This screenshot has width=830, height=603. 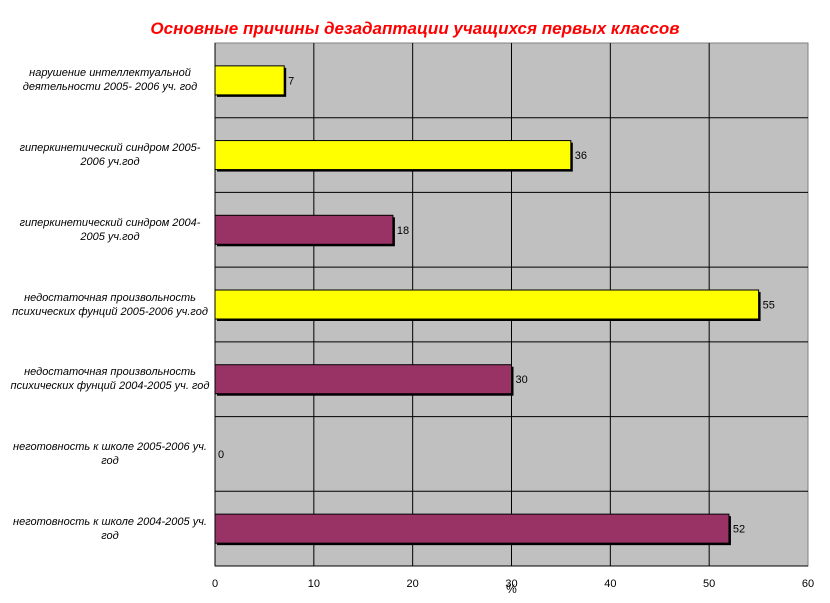 I want to click on x-tick-label: 20, so click(x=413, y=584).